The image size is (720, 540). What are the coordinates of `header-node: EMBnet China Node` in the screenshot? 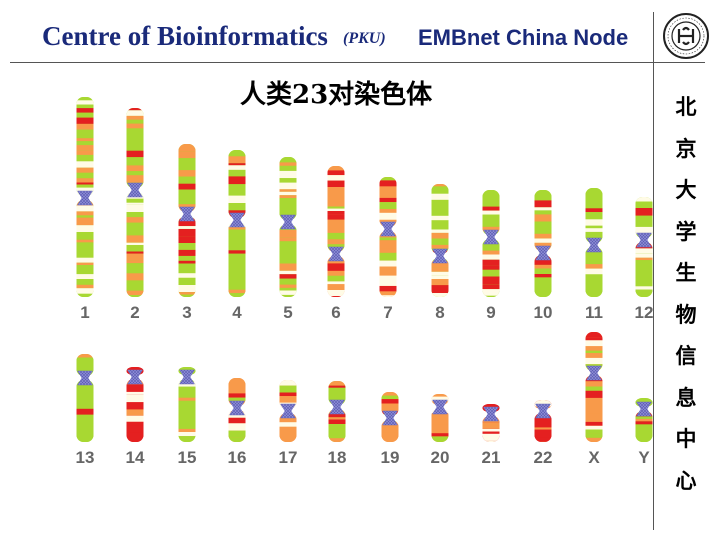 It's located at (523, 37).